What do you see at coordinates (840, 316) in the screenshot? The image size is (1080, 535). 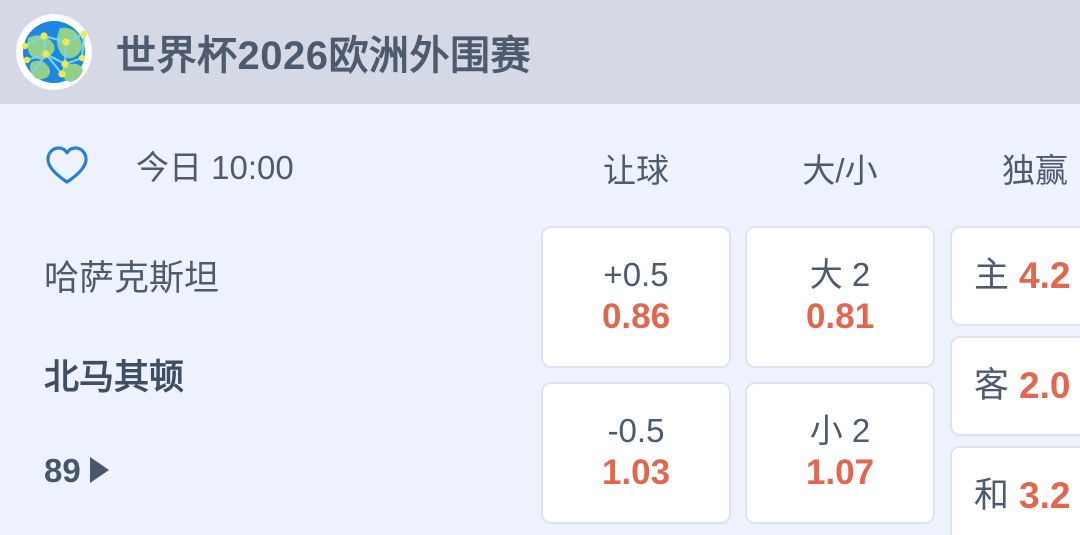 I see `odds-value: 0.81` at bounding box center [840, 316].